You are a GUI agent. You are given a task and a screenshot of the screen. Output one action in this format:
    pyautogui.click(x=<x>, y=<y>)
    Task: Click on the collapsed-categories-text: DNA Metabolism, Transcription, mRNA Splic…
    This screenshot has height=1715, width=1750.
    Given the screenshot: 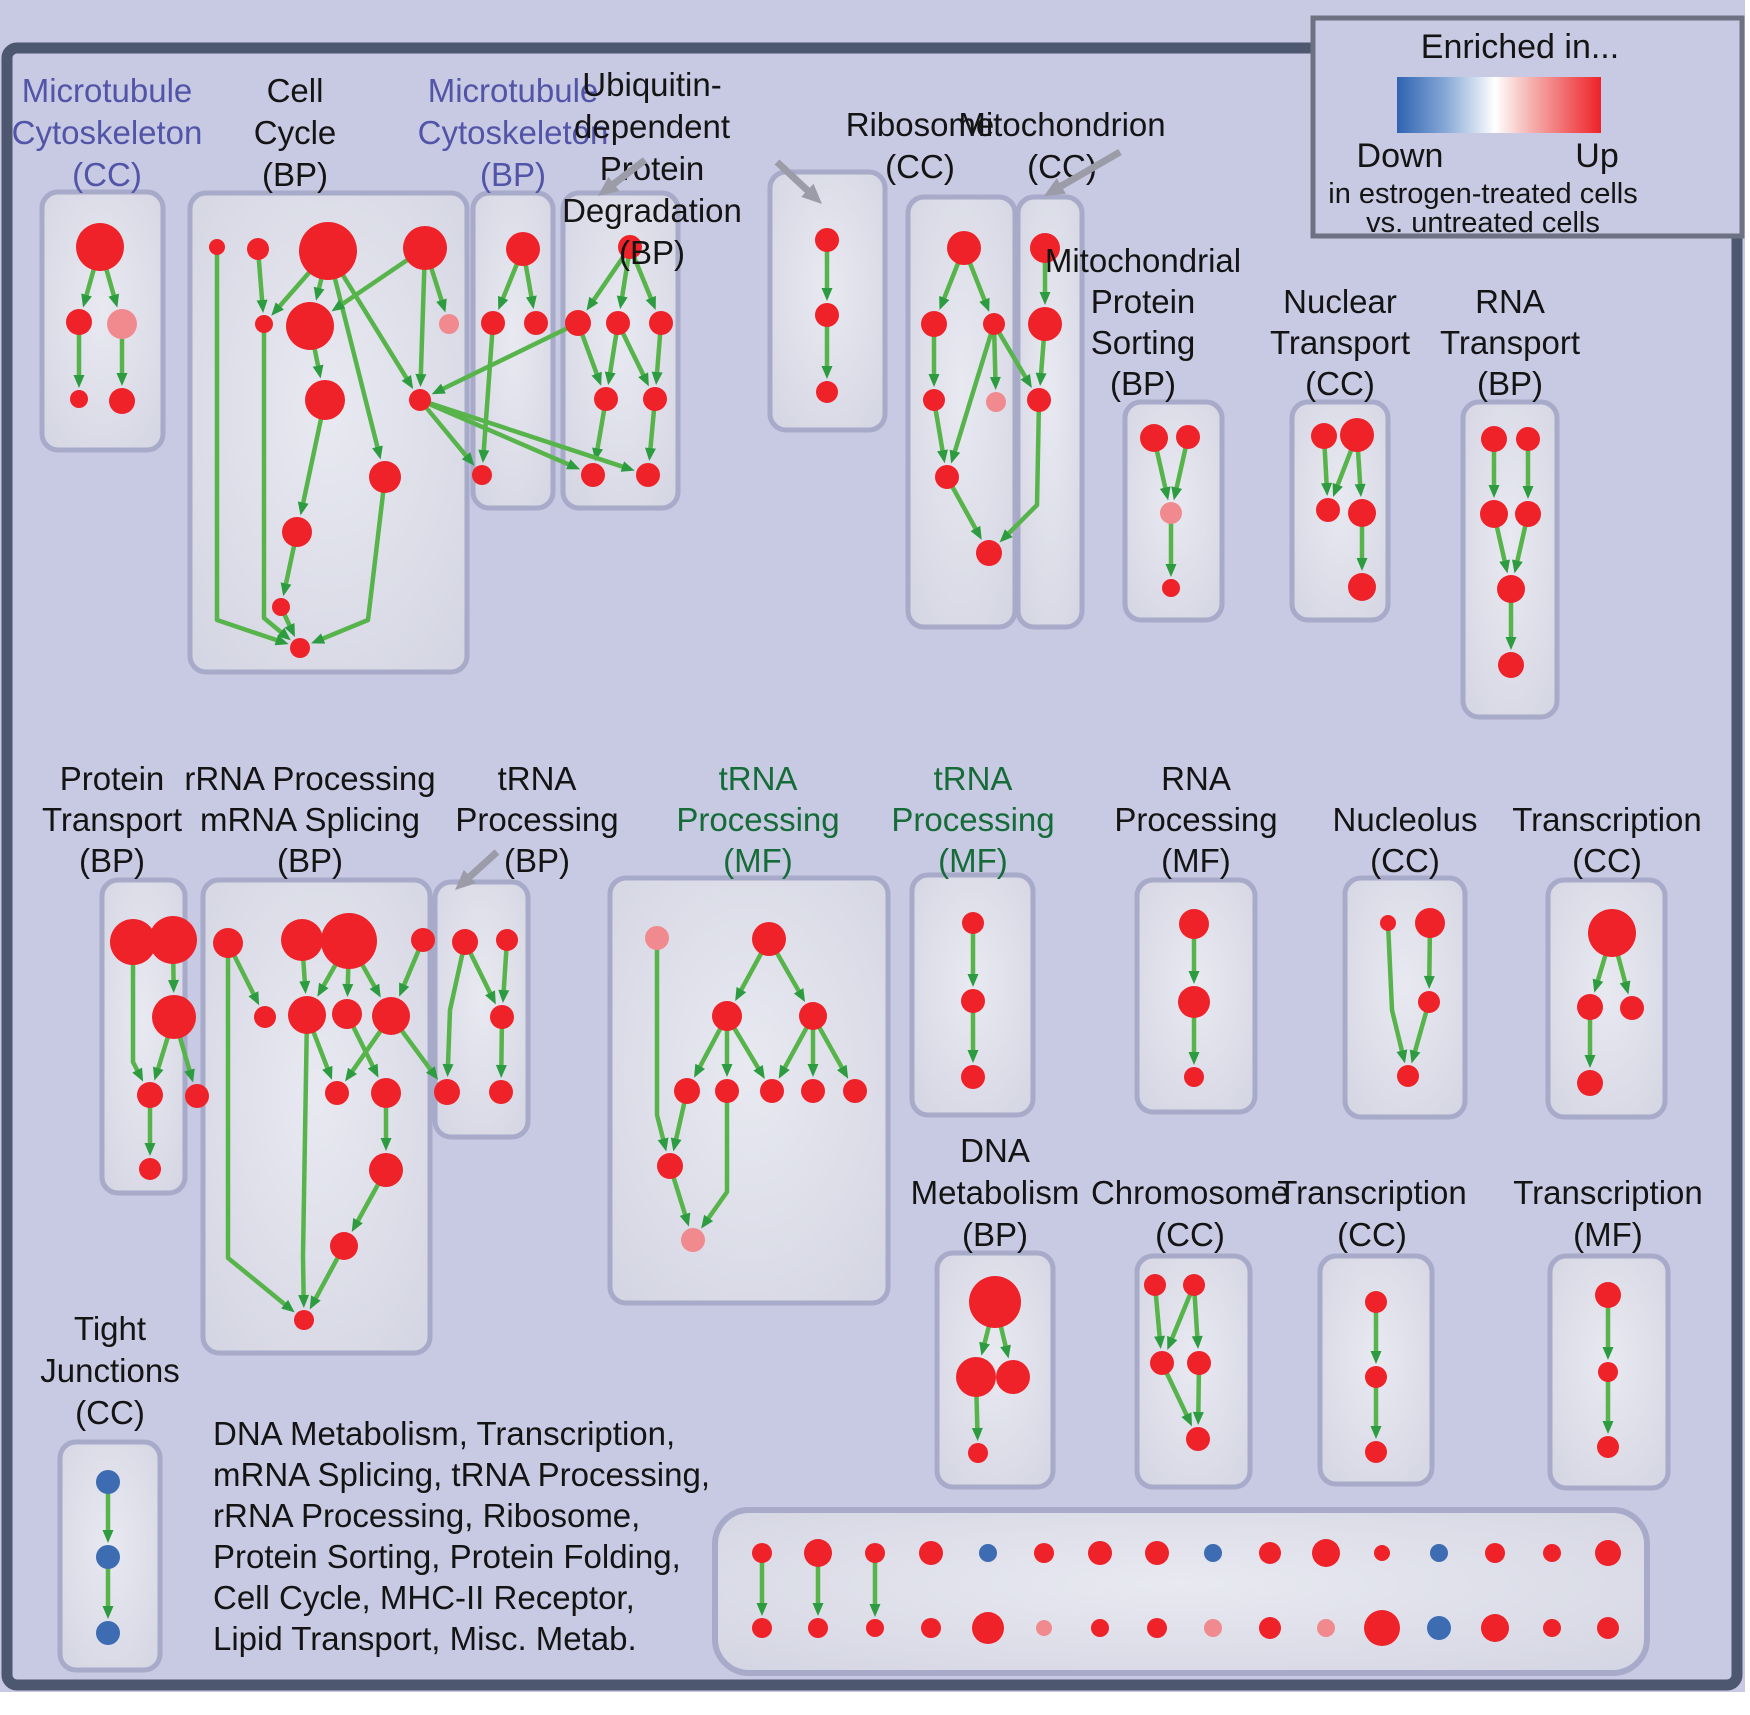 What is the action you would take?
    pyautogui.click(x=461, y=1536)
    